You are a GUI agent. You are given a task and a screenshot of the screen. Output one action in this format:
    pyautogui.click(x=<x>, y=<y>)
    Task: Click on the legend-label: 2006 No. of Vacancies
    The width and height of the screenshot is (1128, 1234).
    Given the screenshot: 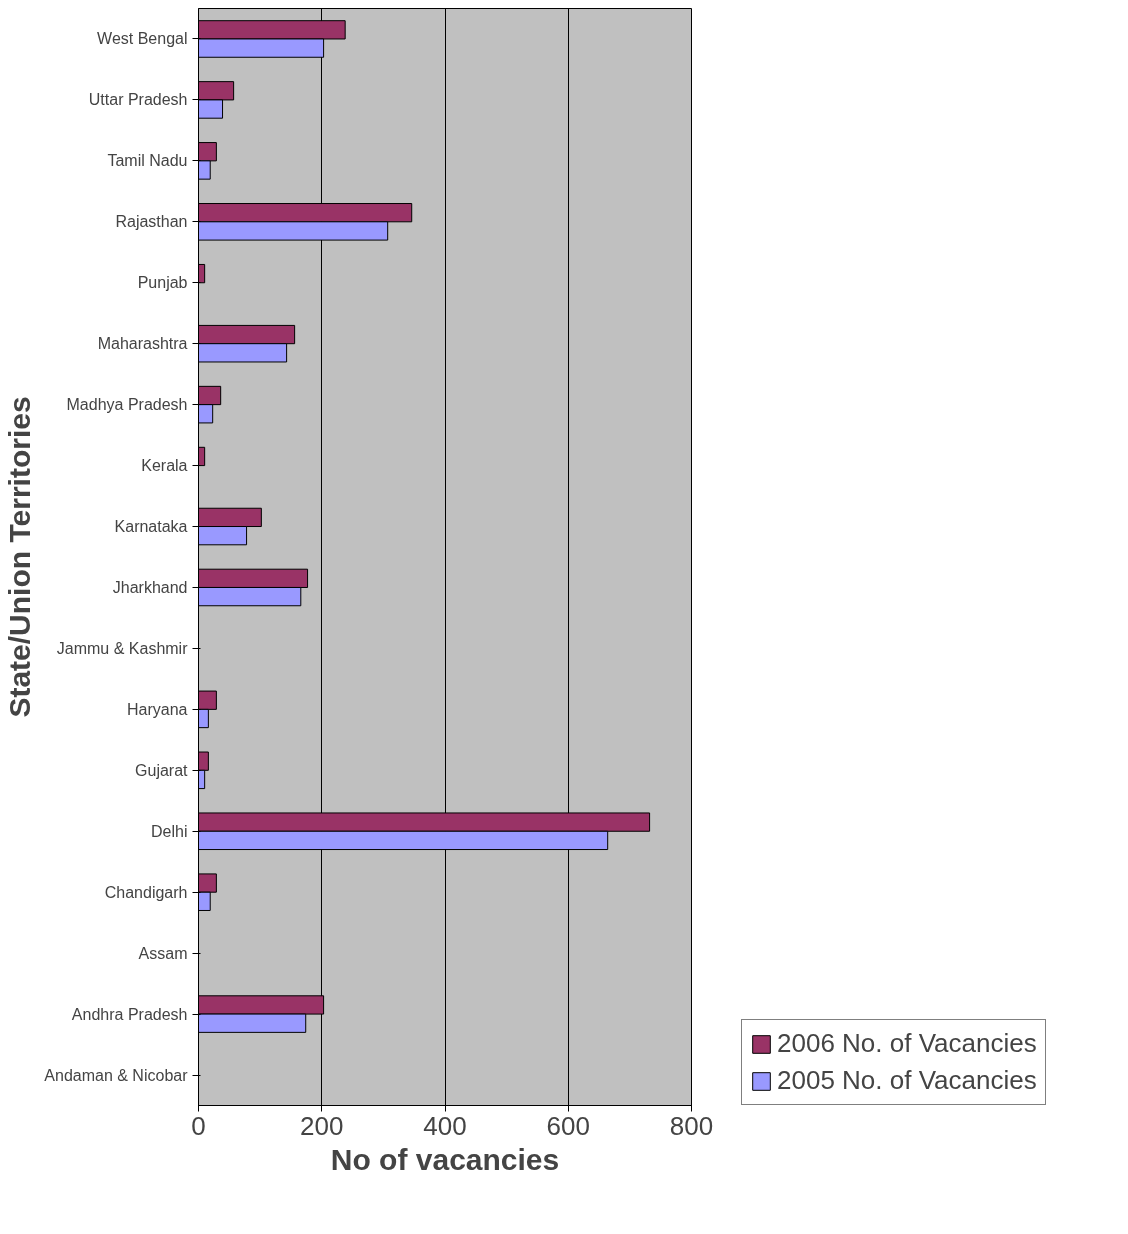 What is the action you would take?
    pyautogui.click(x=907, y=1043)
    